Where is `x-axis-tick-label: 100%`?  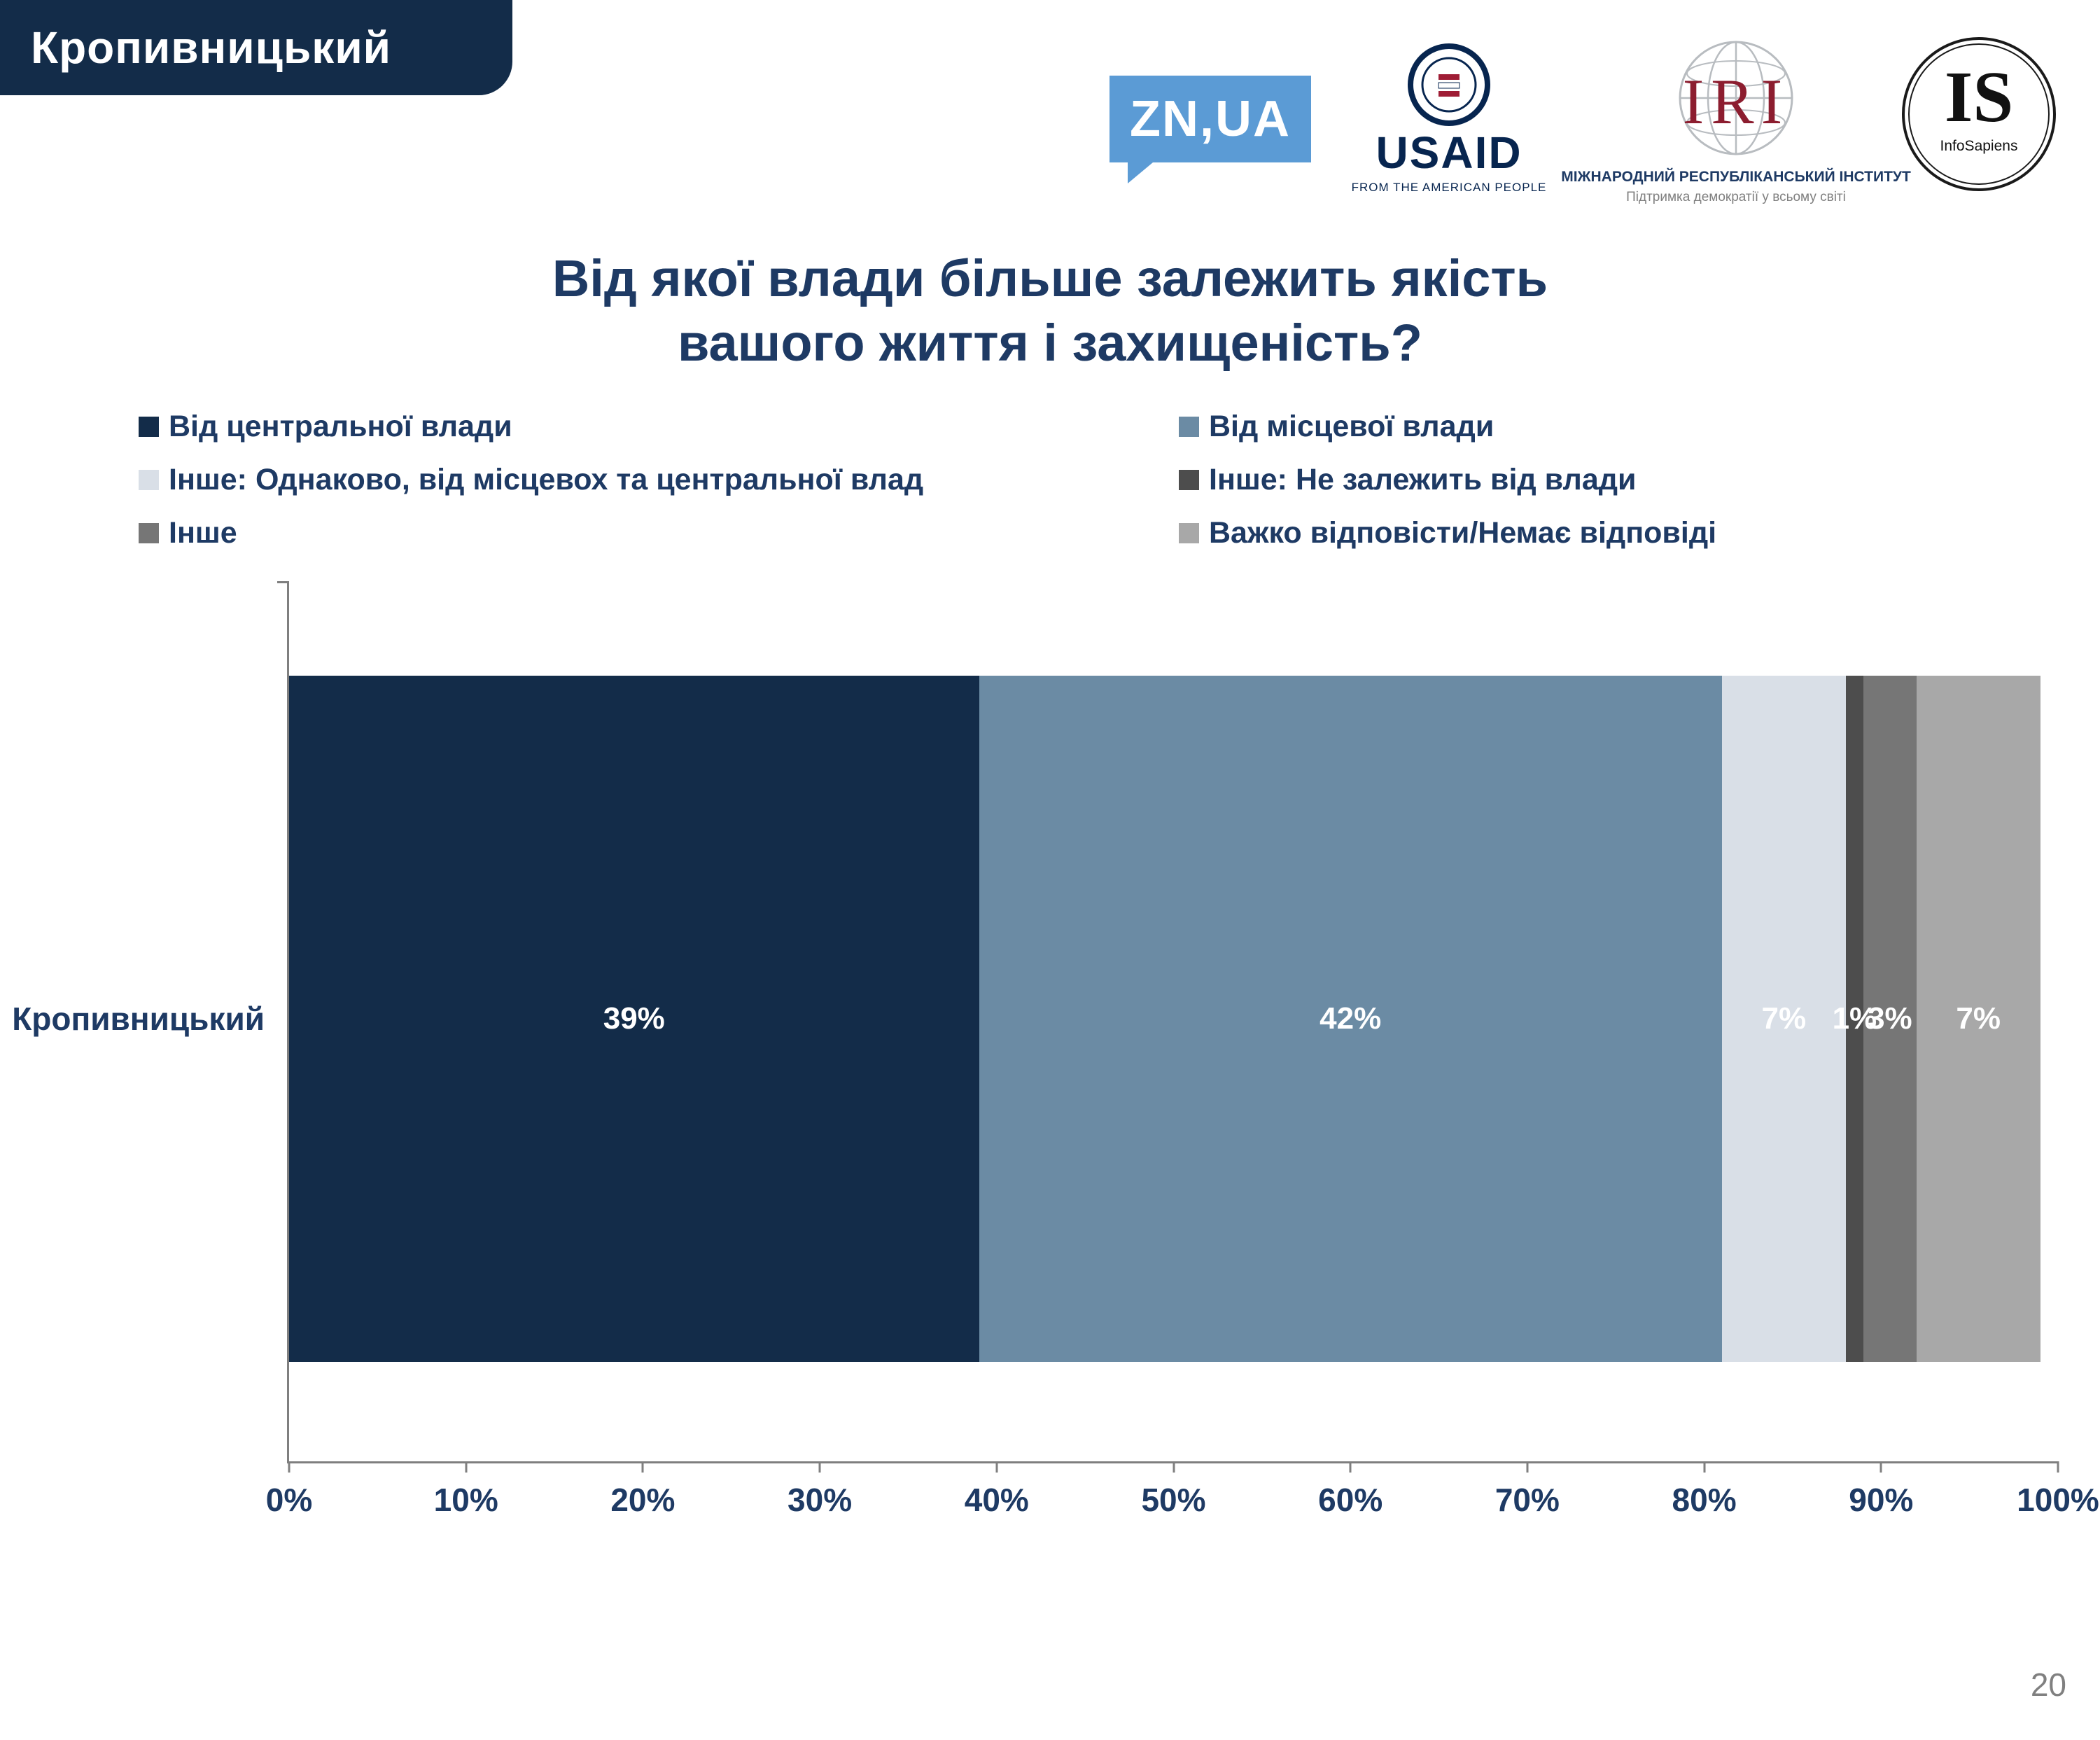
x-axis-tick-label: 100% is located at coordinates (2058, 1500).